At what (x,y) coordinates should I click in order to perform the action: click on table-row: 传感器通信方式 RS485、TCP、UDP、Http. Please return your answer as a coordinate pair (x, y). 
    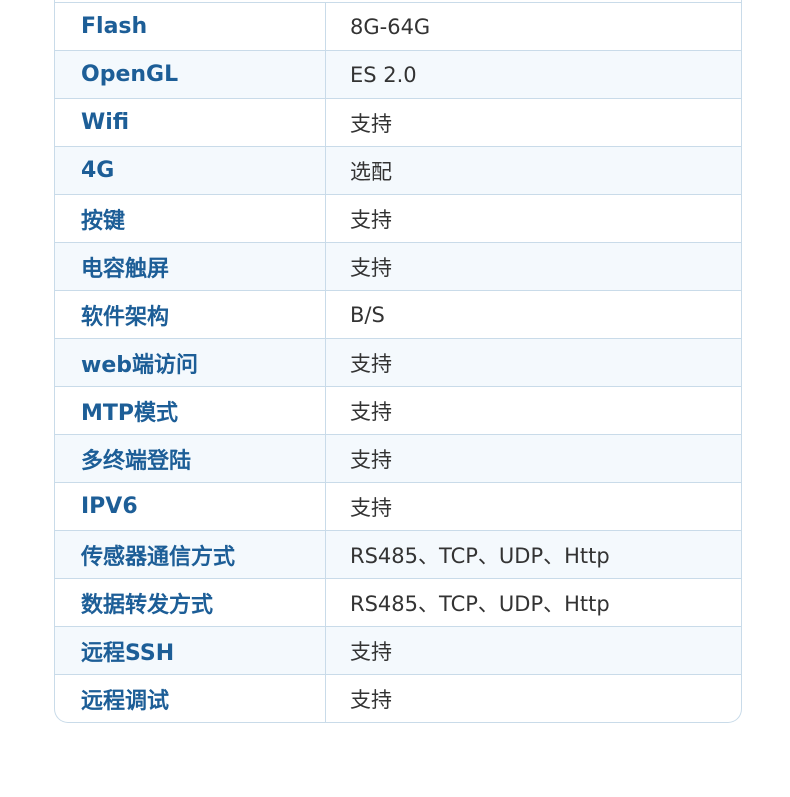
    Looking at the image, I should click on (398, 554).